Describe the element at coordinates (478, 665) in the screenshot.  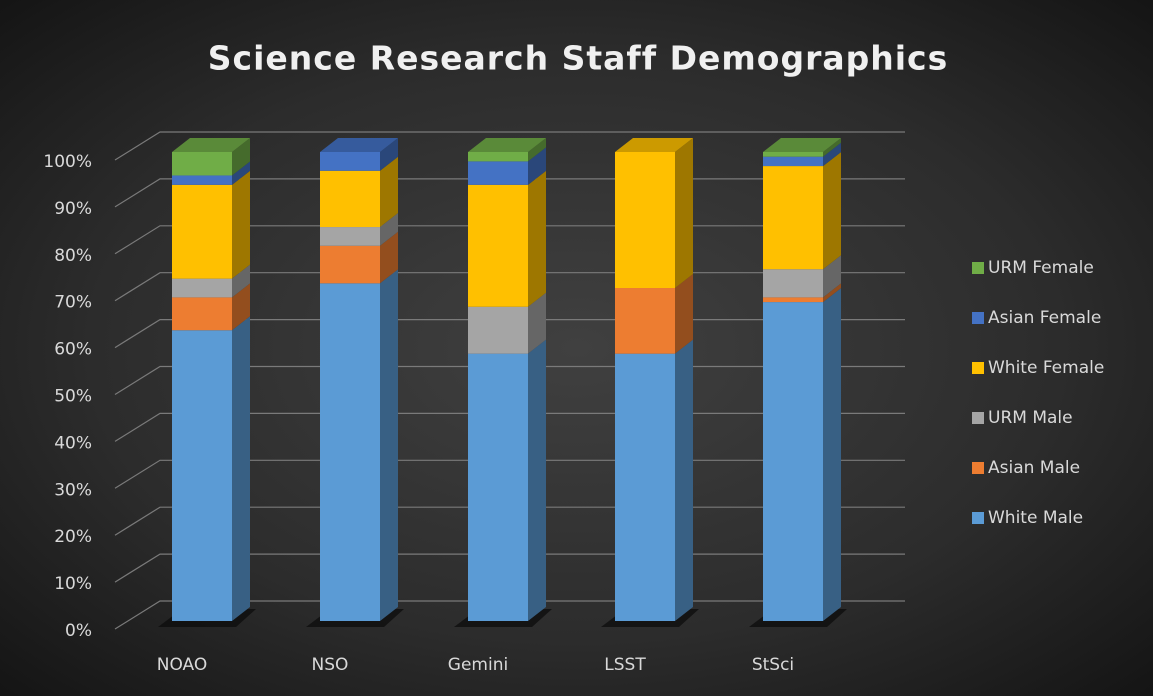
I see `x-tick-label: Gemini` at that location.